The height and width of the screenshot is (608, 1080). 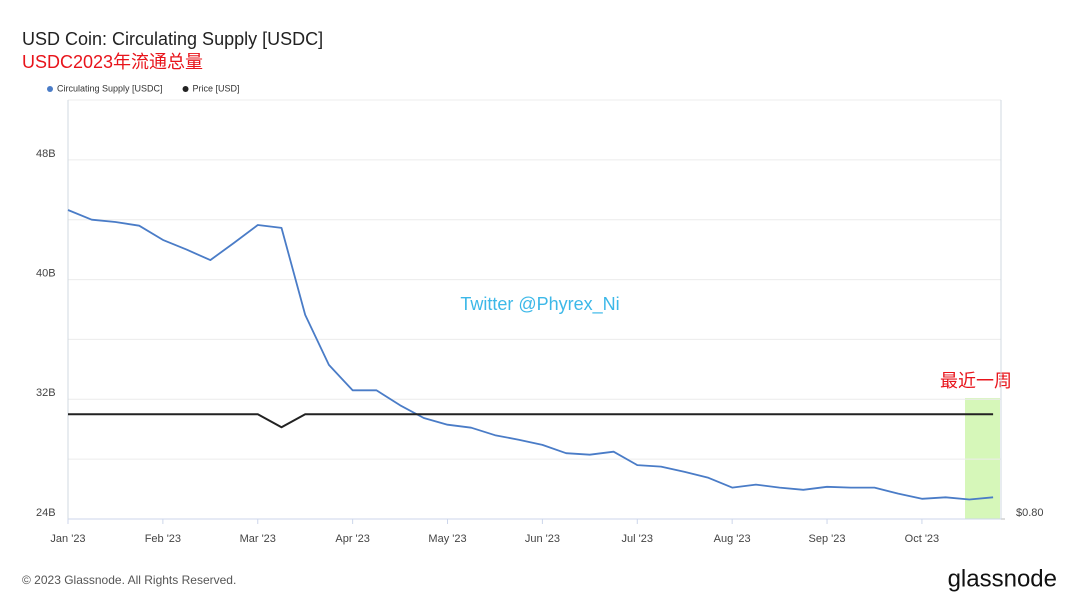 What do you see at coordinates (1002, 578) in the screenshot?
I see `brand-logo: glassnode` at bounding box center [1002, 578].